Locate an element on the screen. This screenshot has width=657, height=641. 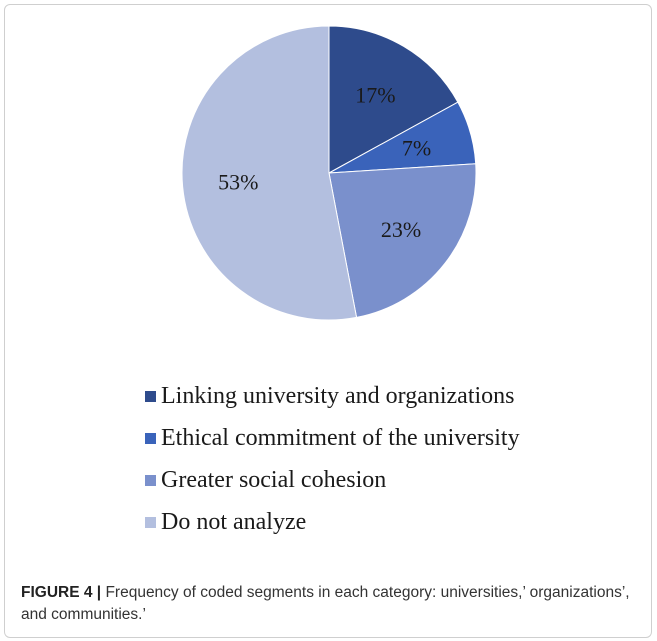
legend-item-1: Ethical commitment of the university is located at coordinates (332, 438).